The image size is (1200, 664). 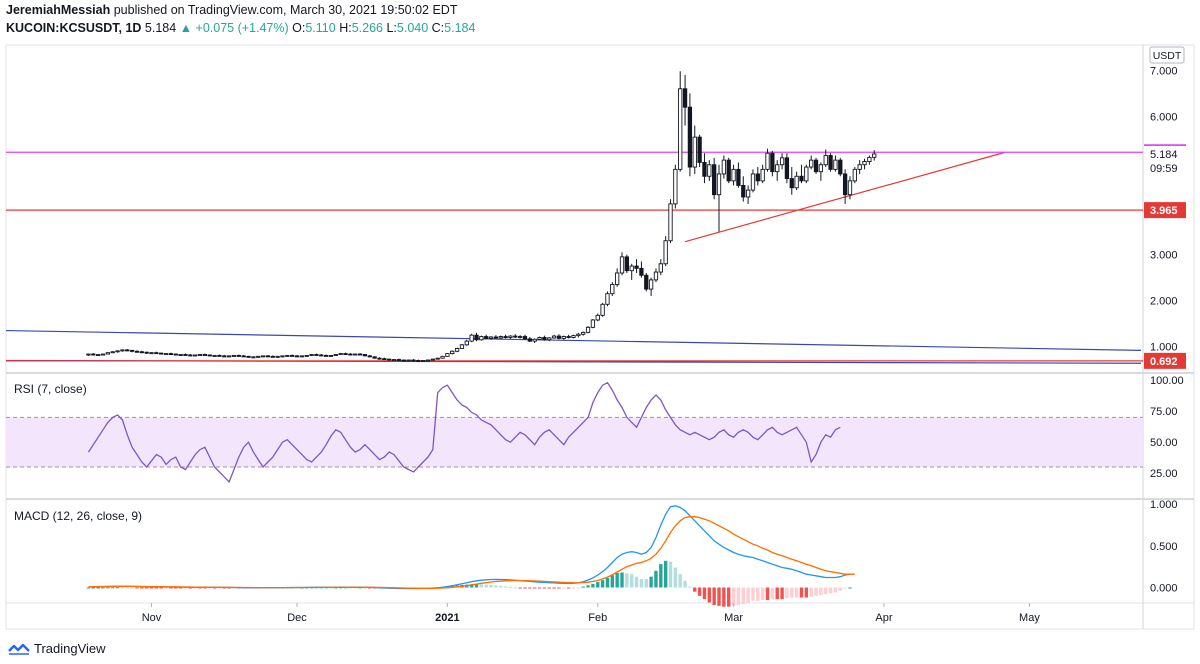 What do you see at coordinates (320, 28) in the screenshot?
I see `open-value: 5.110` at bounding box center [320, 28].